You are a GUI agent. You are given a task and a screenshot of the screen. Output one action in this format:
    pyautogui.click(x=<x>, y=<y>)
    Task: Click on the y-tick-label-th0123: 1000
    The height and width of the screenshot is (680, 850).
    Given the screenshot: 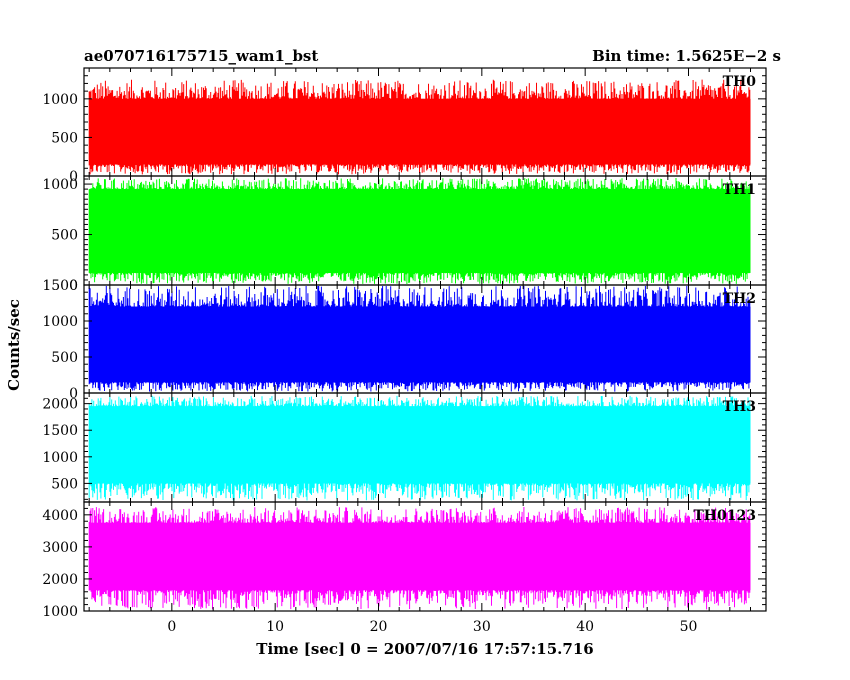 What is the action you would take?
    pyautogui.click(x=60, y=612)
    